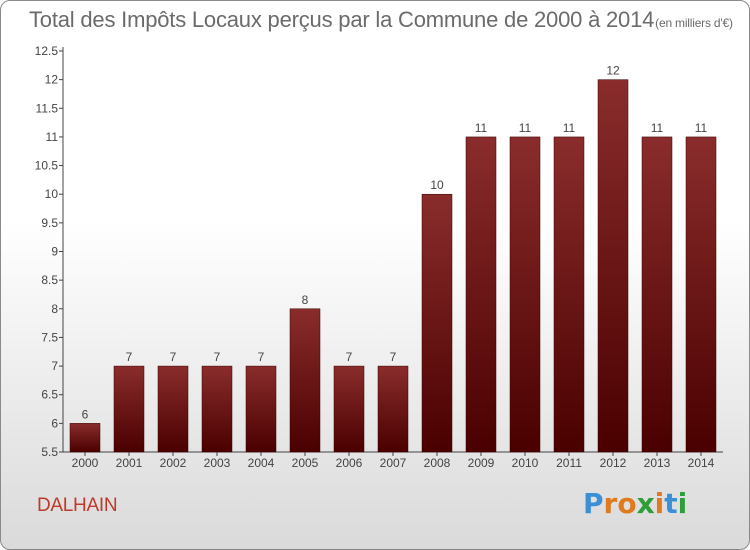  Describe the element at coordinates (173, 463) in the screenshot. I see `x-tick-label: 2002` at that location.